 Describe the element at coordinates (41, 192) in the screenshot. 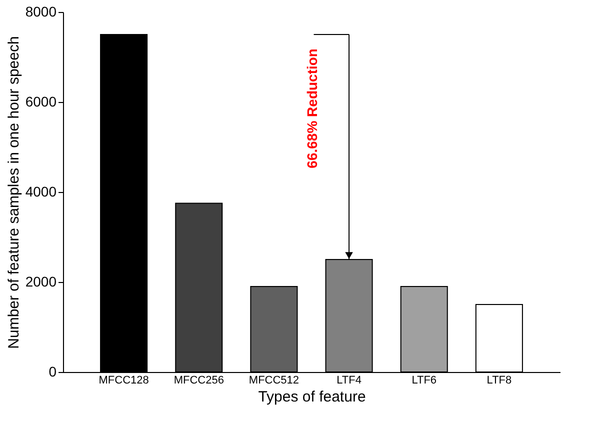

I see `y-tick-label: 4000` at that location.